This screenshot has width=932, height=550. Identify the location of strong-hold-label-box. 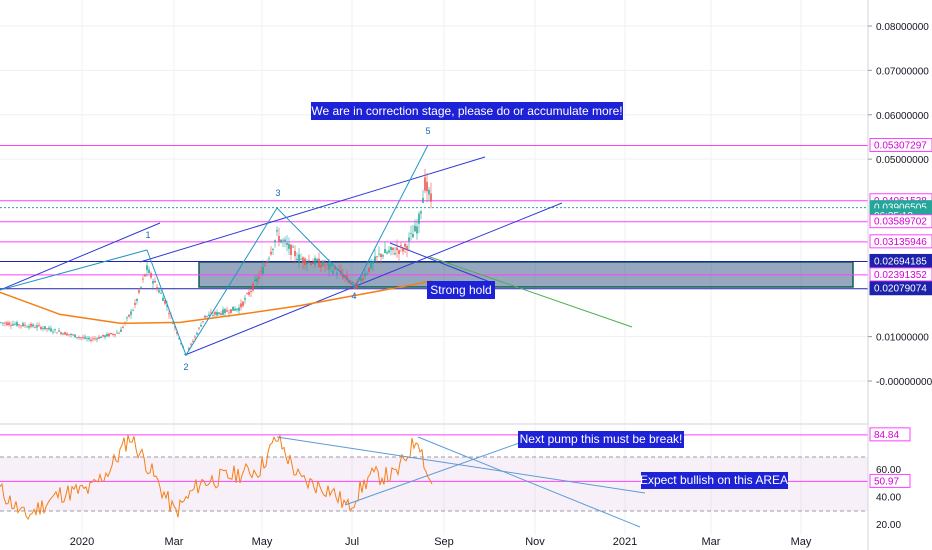
(461, 290).